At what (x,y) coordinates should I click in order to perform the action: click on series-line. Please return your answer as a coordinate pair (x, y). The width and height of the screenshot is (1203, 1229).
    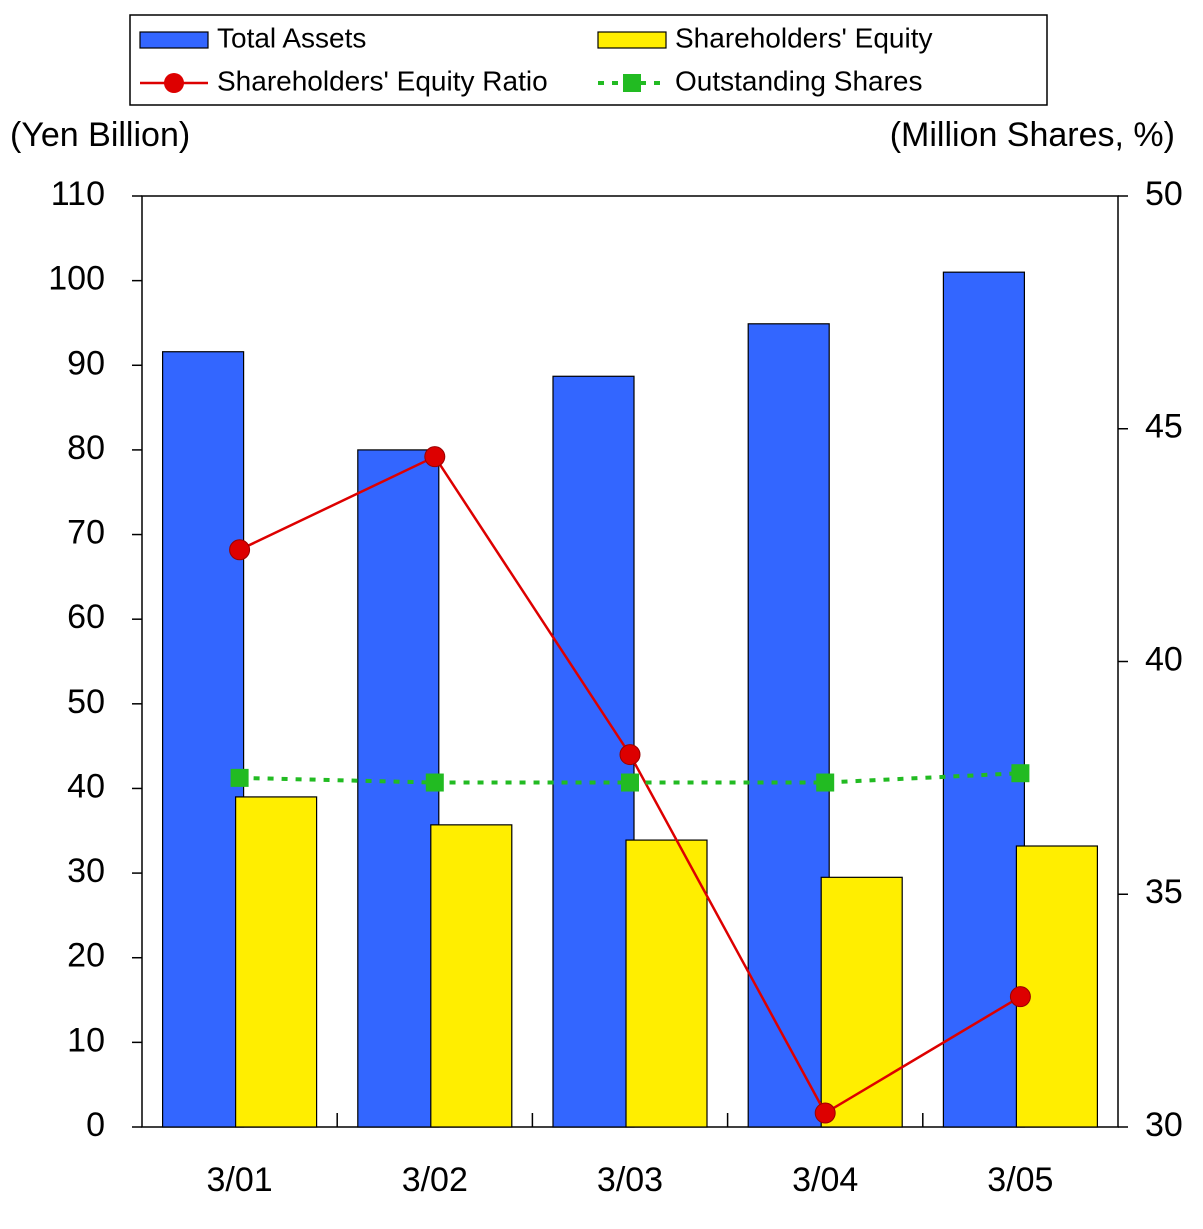
    Looking at the image, I should click on (630, 778).